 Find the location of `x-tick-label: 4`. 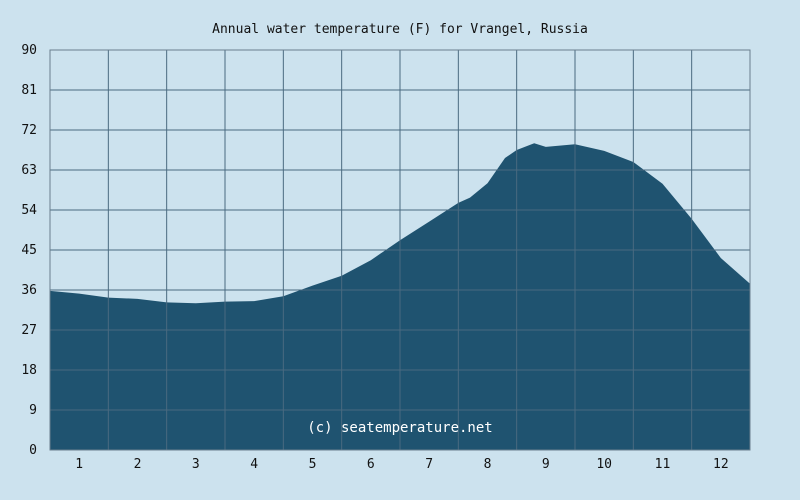

x-tick-label: 4 is located at coordinates (254, 464).